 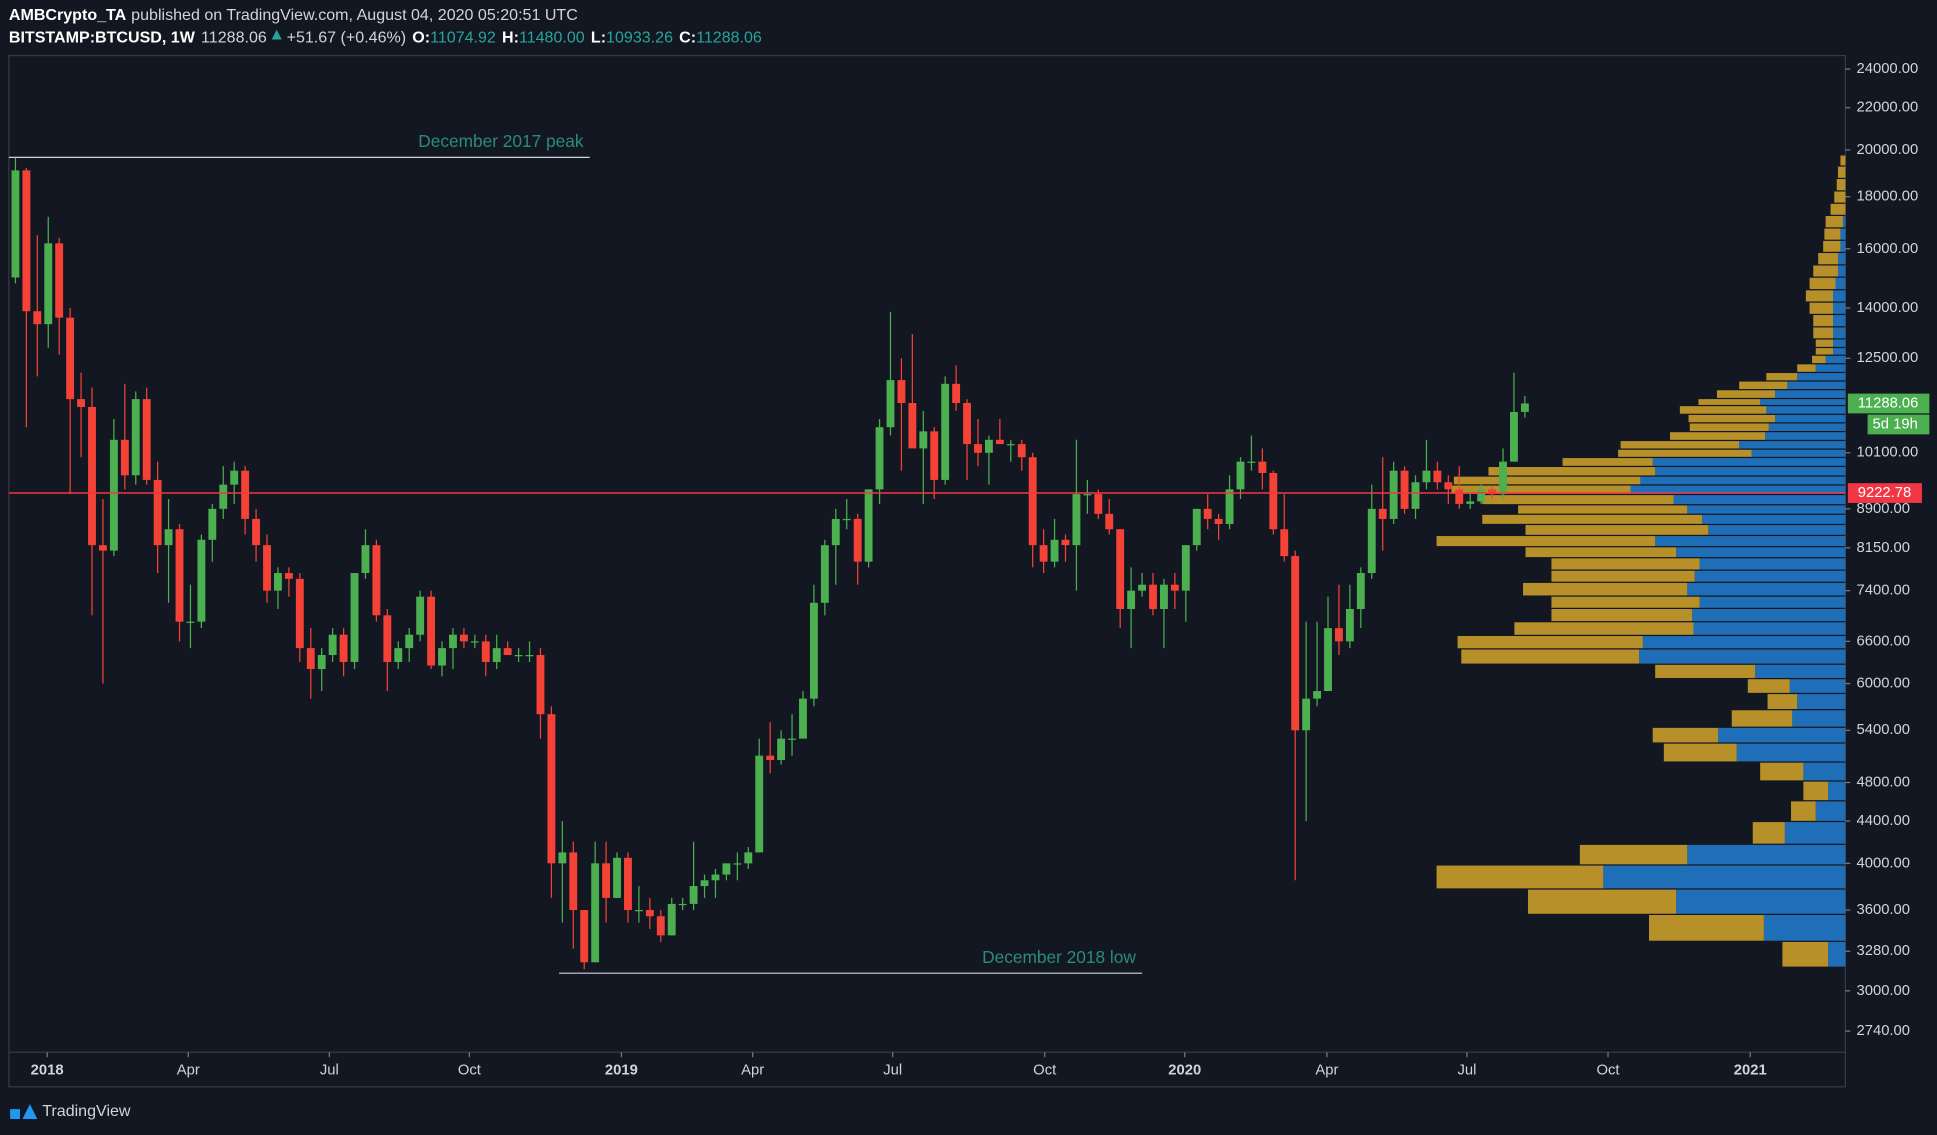 What do you see at coordinates (1883, 1031) in the screenshot?
I see `y-tick-label: 2740.00` at bounding box center [1883, 1031].